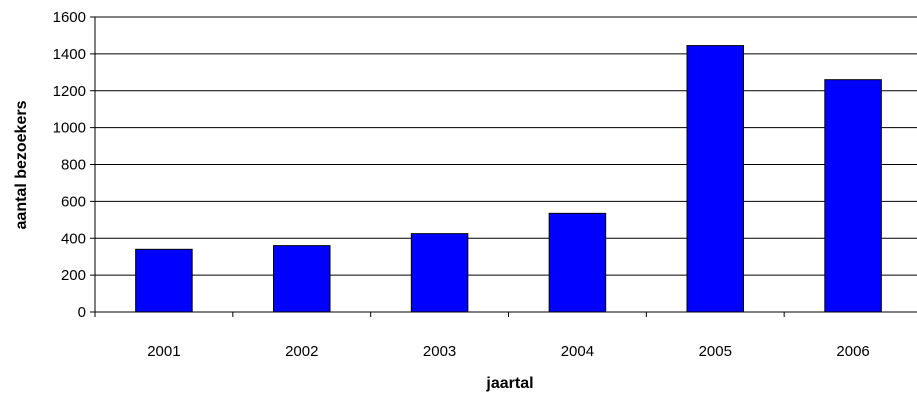 The height and width of the screenshot is (398, 917). What do you see at coordinates (82, 312) in the screenshot?
I see `y-tick-label-0: 0` at bounding box center [82, 312].